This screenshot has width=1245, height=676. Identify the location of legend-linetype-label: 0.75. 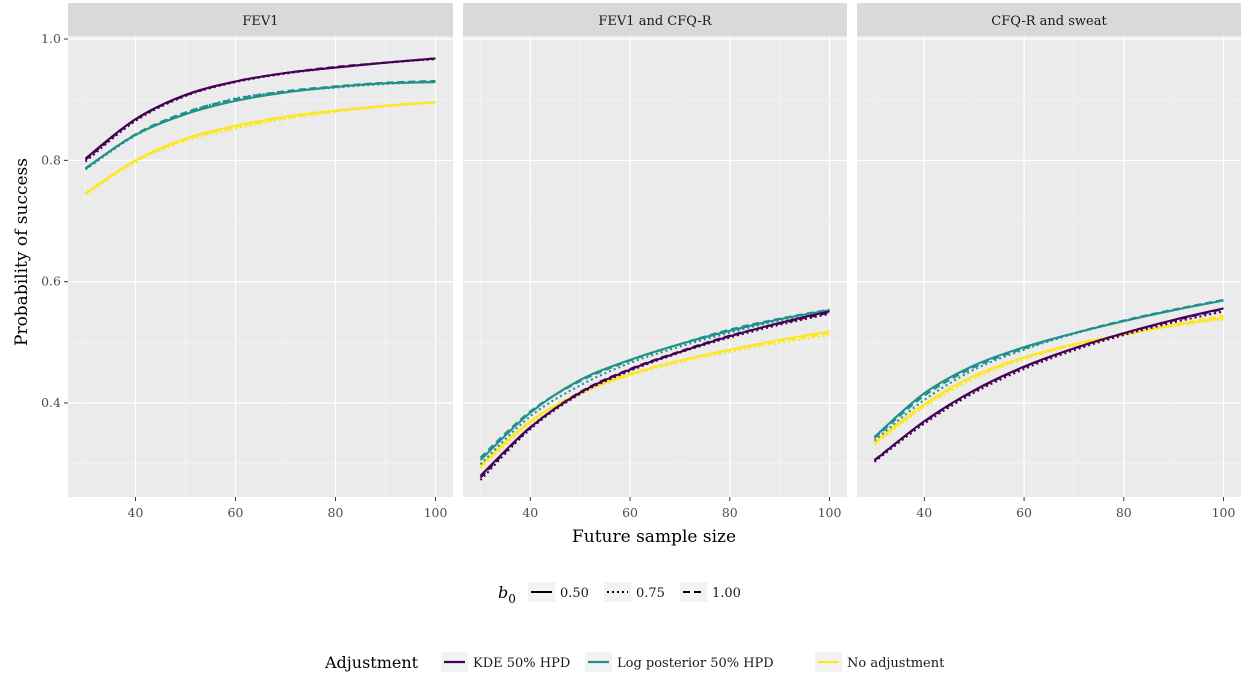
(650, 593).